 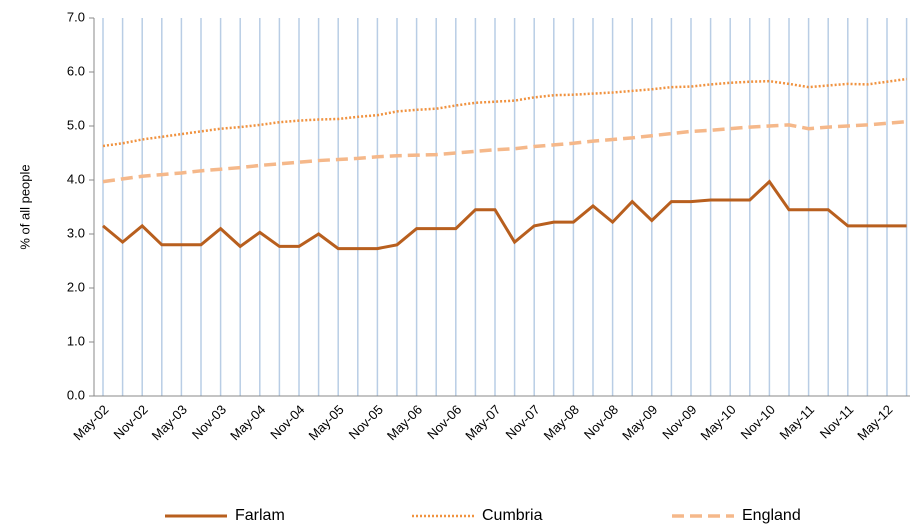 I want to click on x-tick-label: May-03, so click(x=169, y=422).